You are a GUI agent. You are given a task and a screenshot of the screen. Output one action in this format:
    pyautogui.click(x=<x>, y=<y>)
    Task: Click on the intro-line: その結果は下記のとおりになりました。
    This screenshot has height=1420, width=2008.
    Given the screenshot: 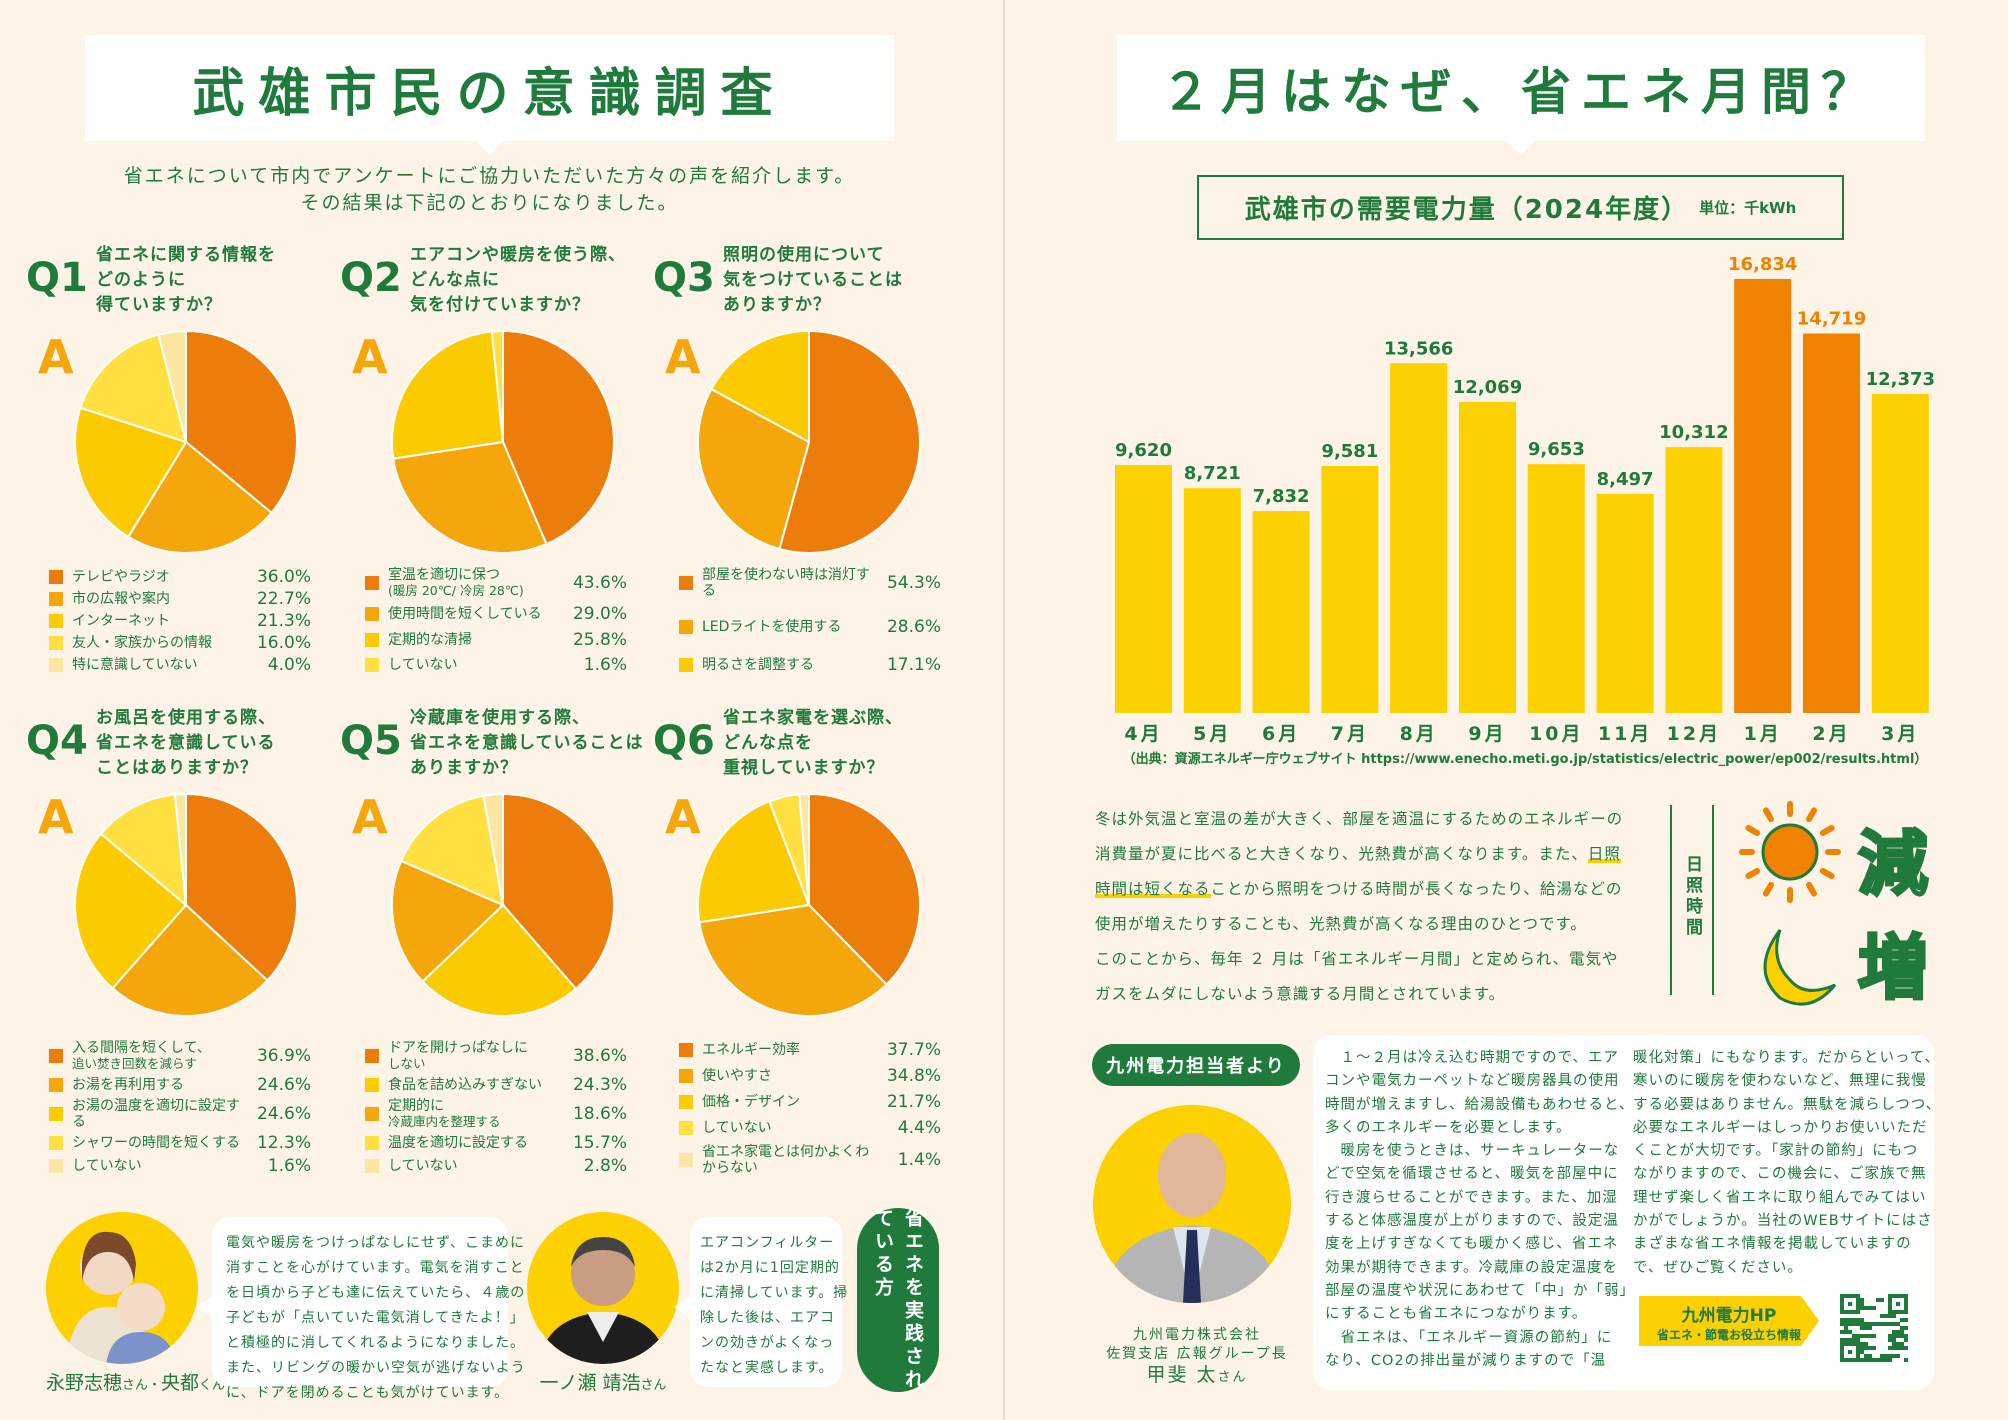 What is the action you would take?
    pyautogui.click(x=489, y=203)
    